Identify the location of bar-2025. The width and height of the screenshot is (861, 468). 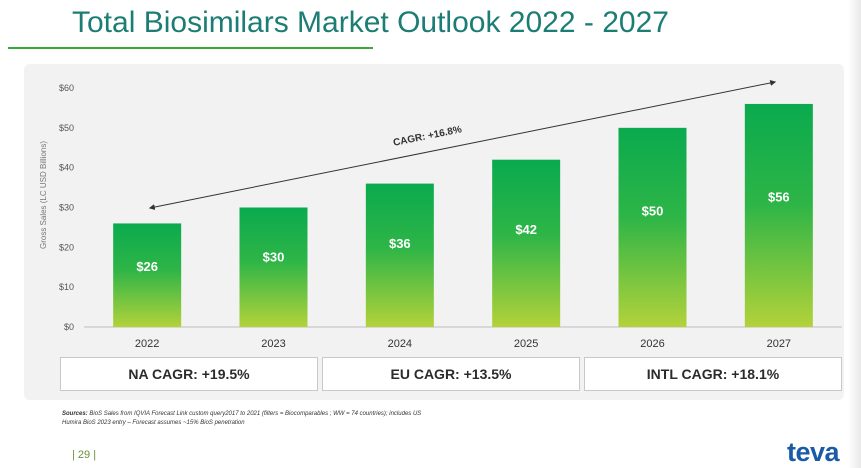
(526, 243).